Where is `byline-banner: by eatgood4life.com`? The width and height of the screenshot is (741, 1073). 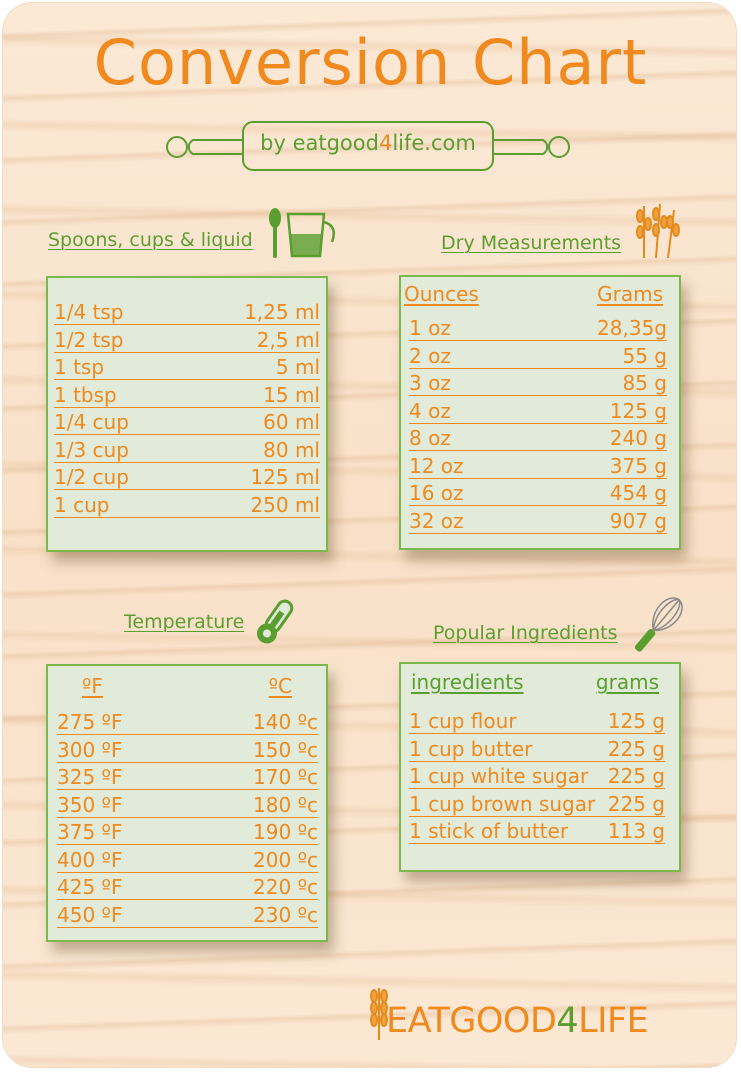 byline-banner: by eatgood4life.com is located at coordinates (368, 146).